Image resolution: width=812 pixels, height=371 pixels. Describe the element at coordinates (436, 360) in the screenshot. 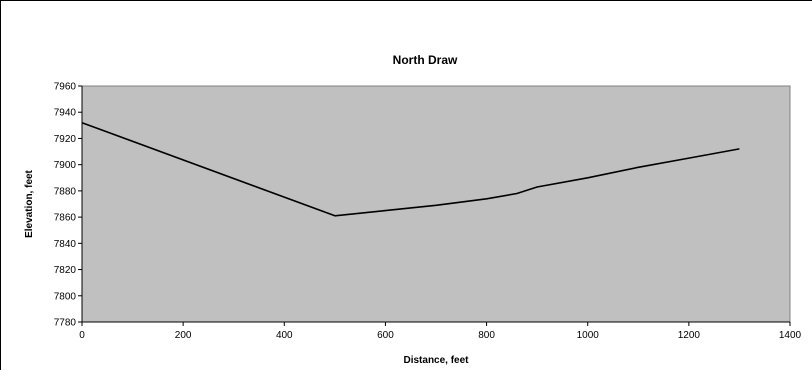

I see `x-axis-title: Distance, feet` at that location.